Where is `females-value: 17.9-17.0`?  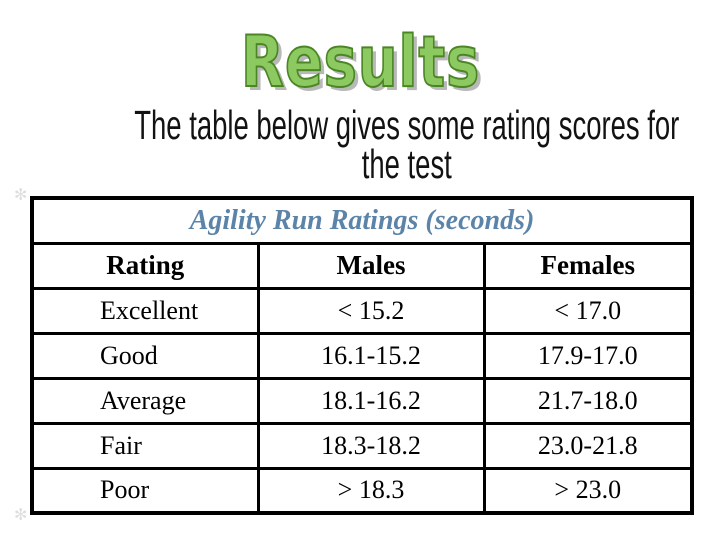 females-value: 17.9-17.0 is located at coordinates (588, 355).